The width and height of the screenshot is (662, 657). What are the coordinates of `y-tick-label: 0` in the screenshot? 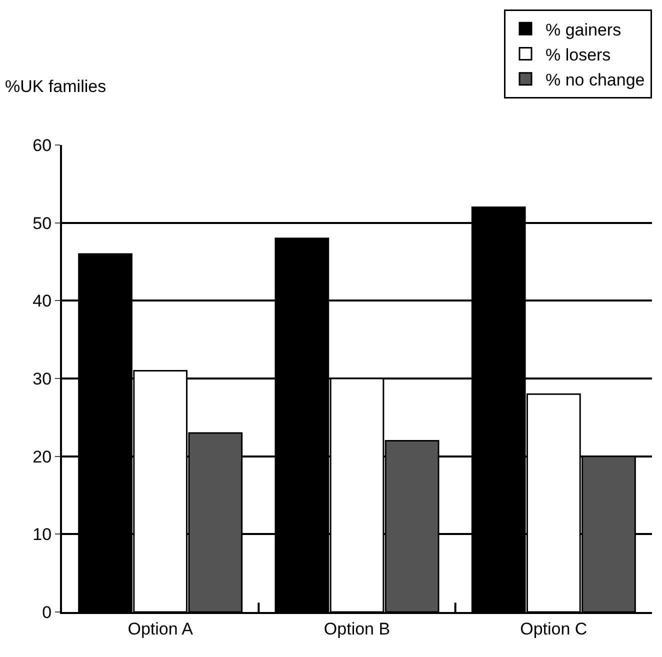 It's located at (47, 612).